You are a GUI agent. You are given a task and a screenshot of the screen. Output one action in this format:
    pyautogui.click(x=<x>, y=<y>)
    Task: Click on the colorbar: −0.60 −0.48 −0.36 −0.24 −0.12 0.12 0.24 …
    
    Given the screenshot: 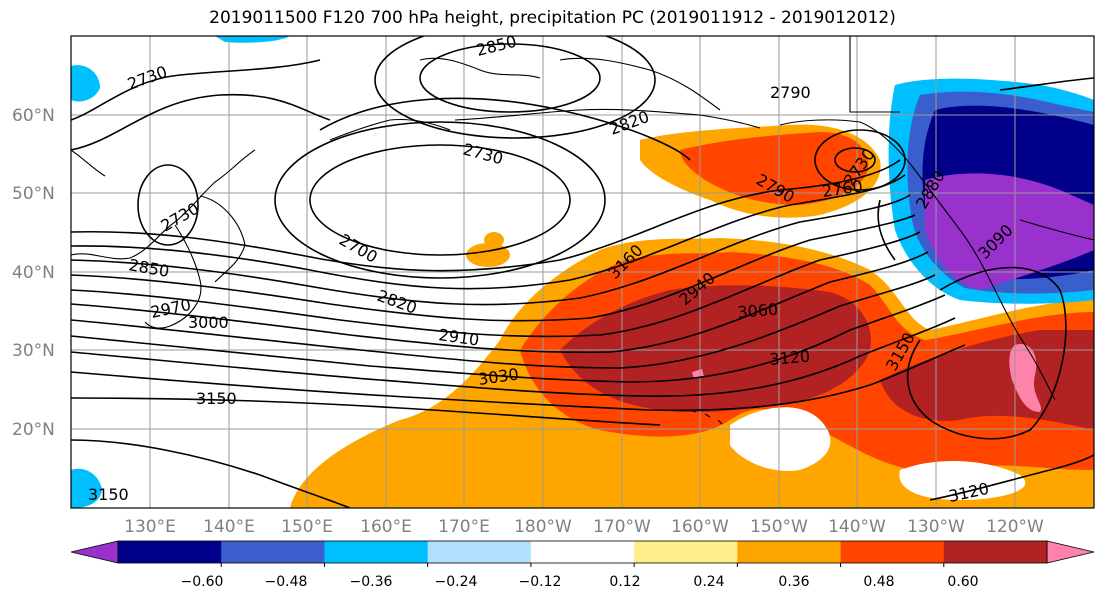 What is the action you would take?
    pyautogui.click(x=582, y=565)
    